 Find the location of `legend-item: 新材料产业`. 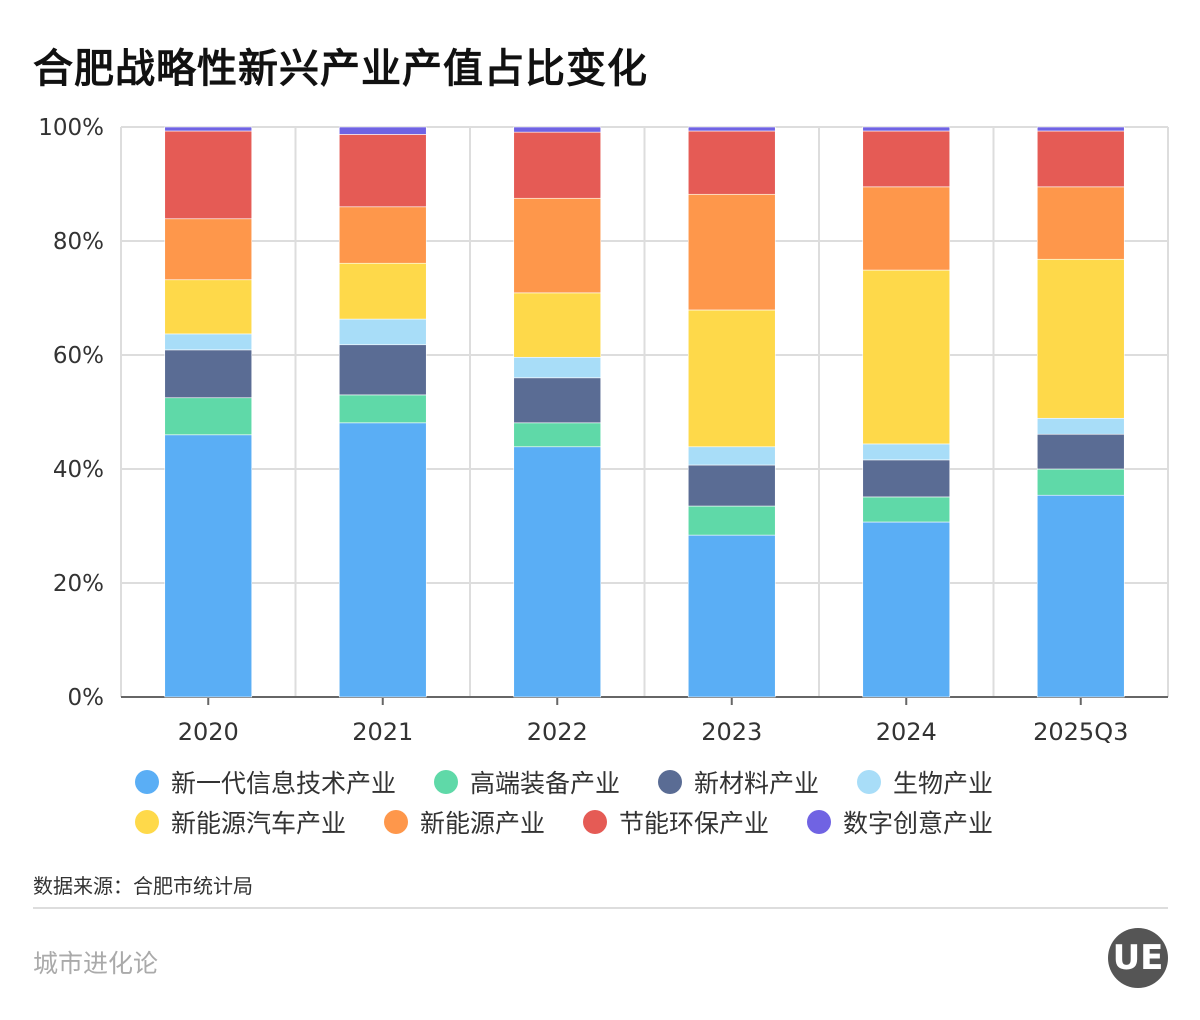

legend-item: 新材料产业 is located at coordinates (738, 782).